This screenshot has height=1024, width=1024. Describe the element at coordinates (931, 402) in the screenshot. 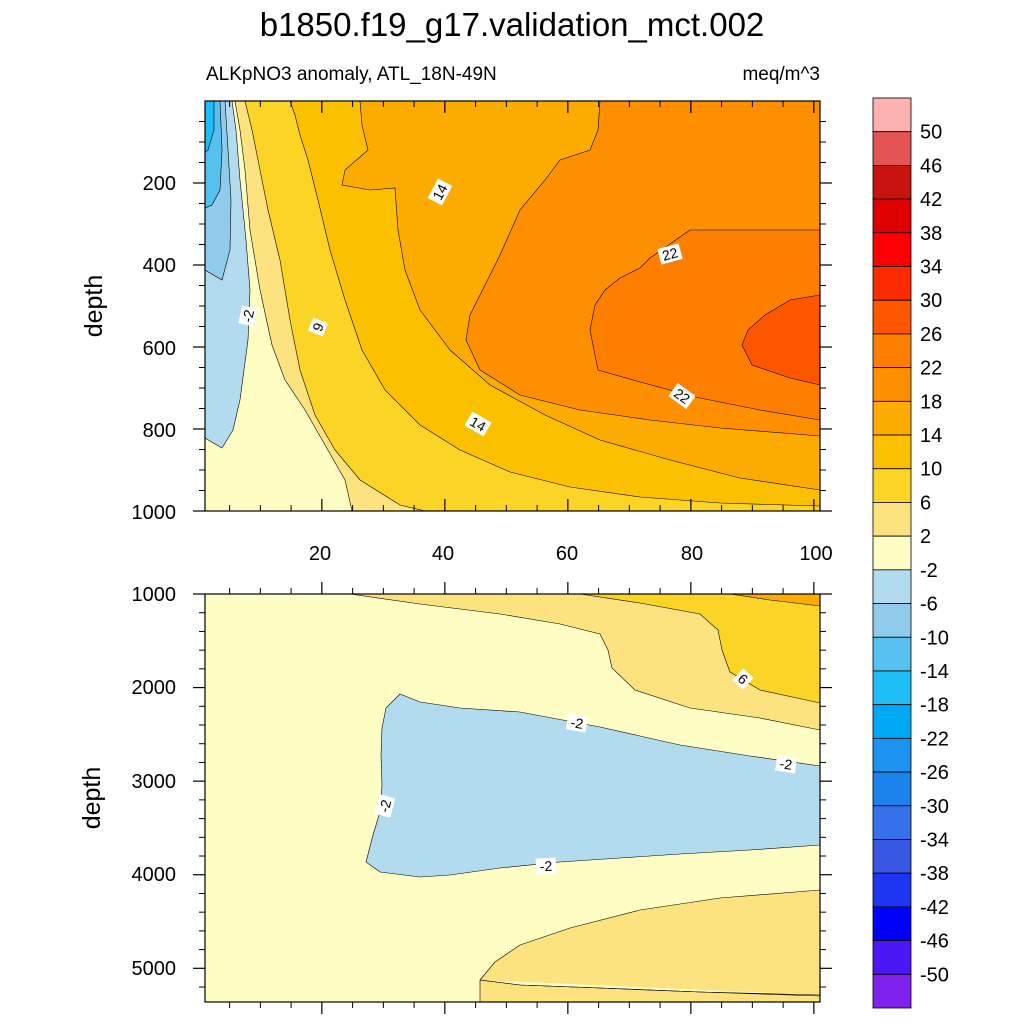

I see `colorbar-label: 18` at that location.